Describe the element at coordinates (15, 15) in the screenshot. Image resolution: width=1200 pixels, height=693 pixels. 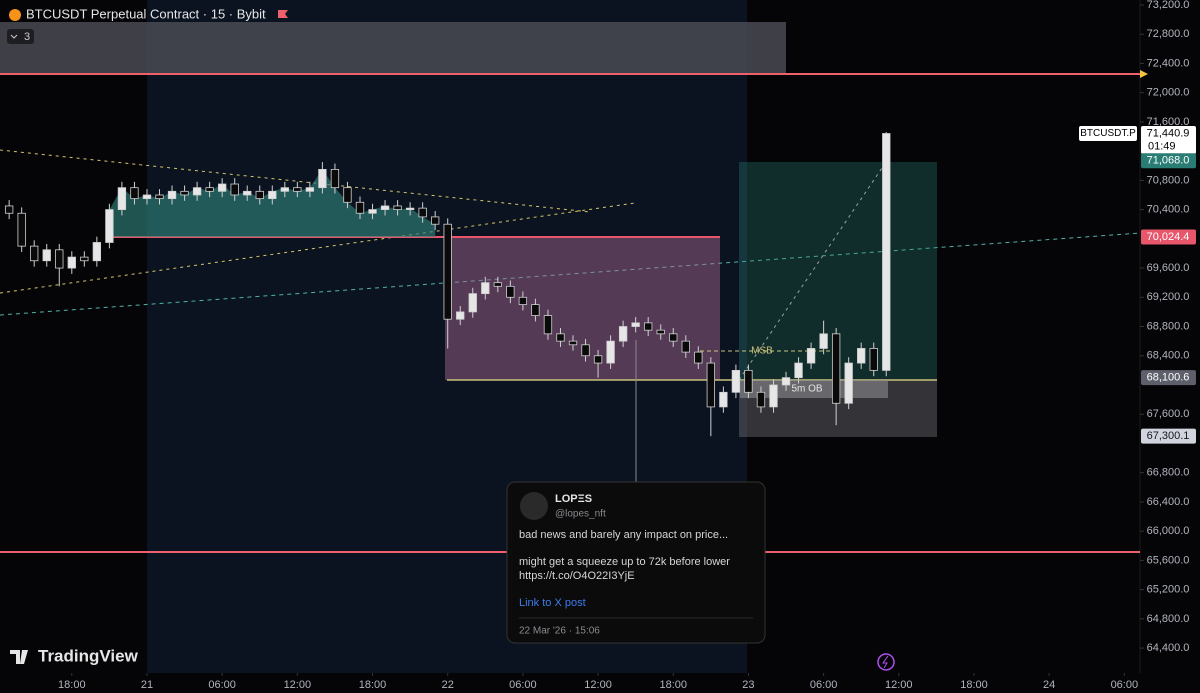
I see `coin-icon` at that location.